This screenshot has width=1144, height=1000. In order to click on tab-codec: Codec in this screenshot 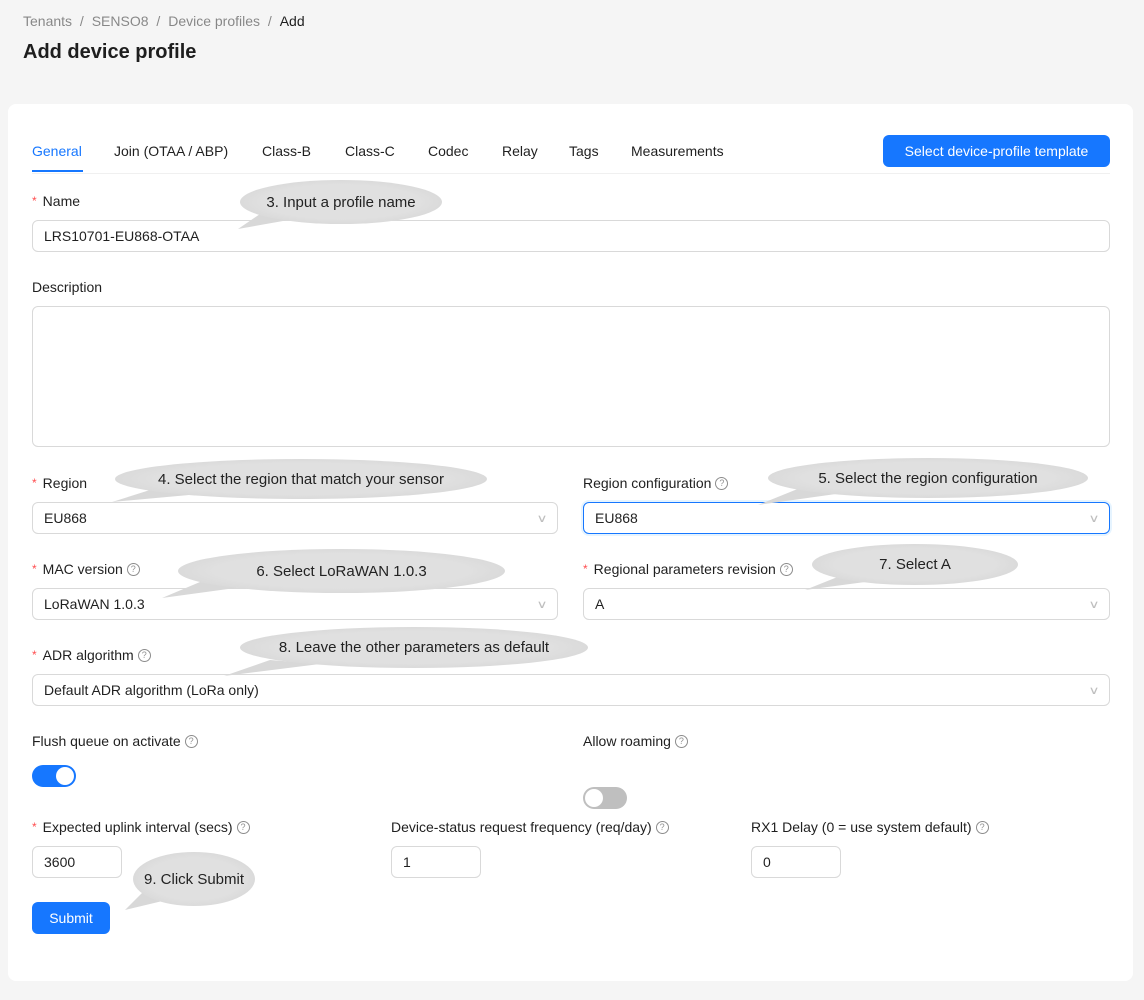, I will do `click(448, 151)`.